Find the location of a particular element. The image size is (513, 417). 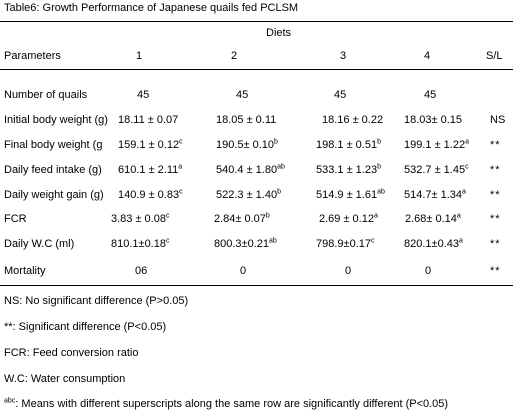

diet-1-value: 140.9 ± 0.83c is located at coordinates (150, 194).